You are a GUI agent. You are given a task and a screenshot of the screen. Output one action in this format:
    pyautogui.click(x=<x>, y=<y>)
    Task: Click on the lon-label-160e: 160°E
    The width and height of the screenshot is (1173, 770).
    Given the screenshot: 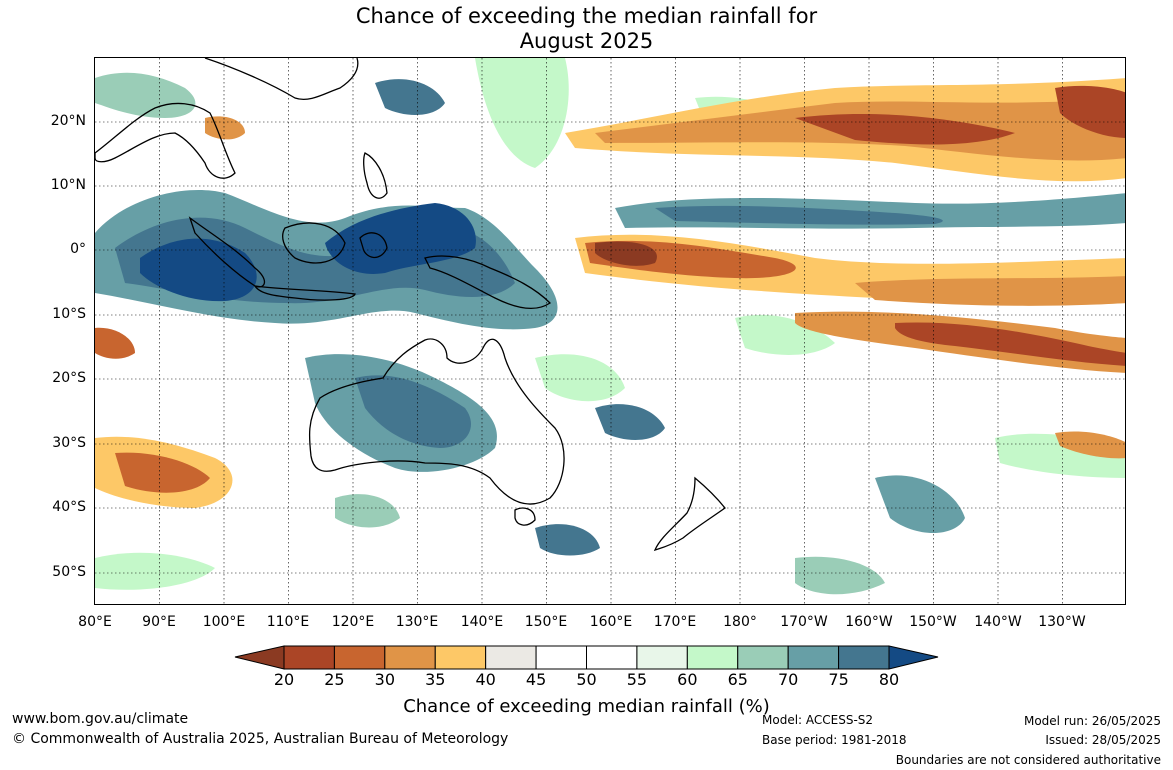 What is the action you would take?
    pyautogui.click(x=611, y=622)
    